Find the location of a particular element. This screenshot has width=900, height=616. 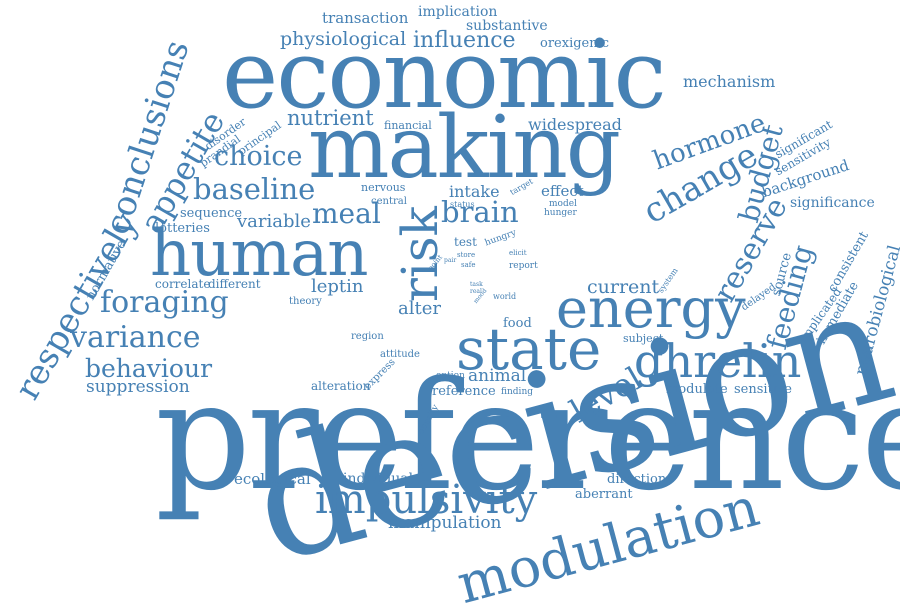

word-region: region is located at coordinates (367, 336).